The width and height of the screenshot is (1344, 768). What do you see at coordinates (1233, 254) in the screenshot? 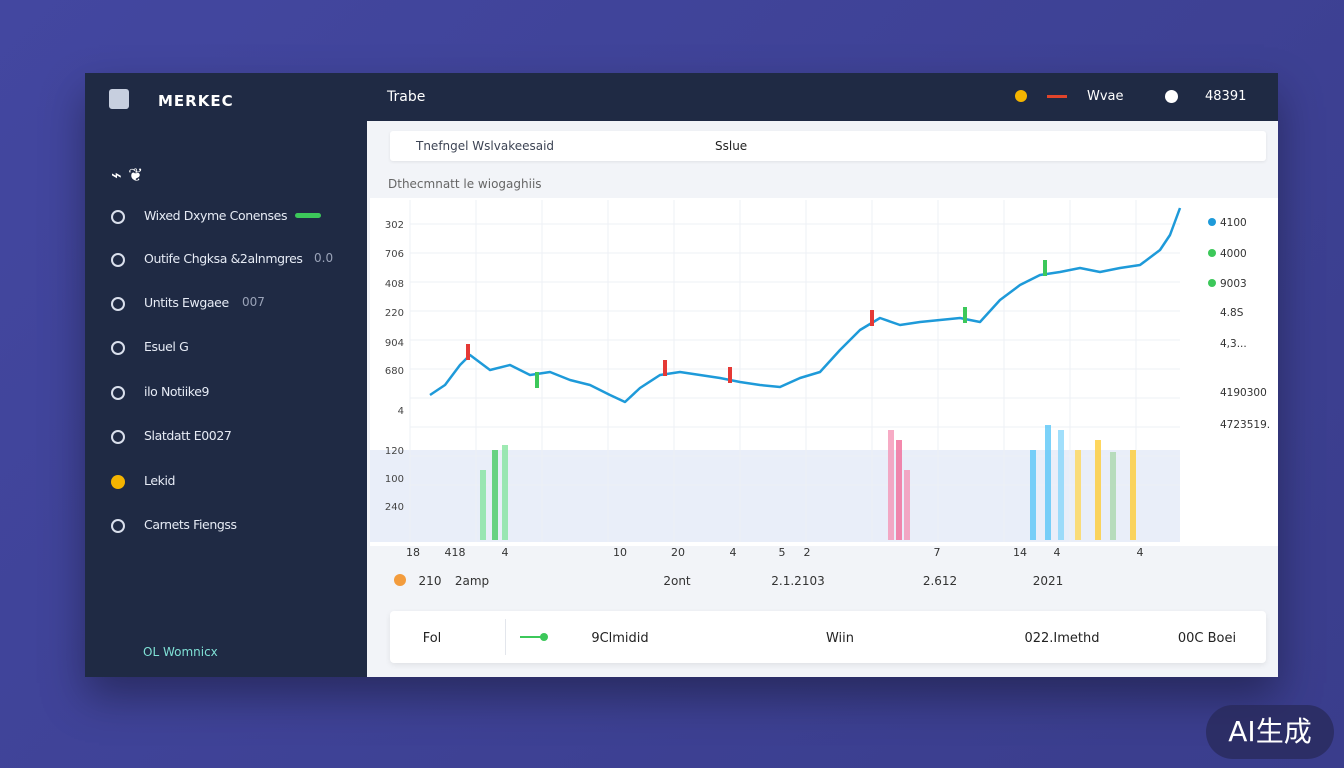
I see `price-label: 4000` at bounding box center [1233, 254].